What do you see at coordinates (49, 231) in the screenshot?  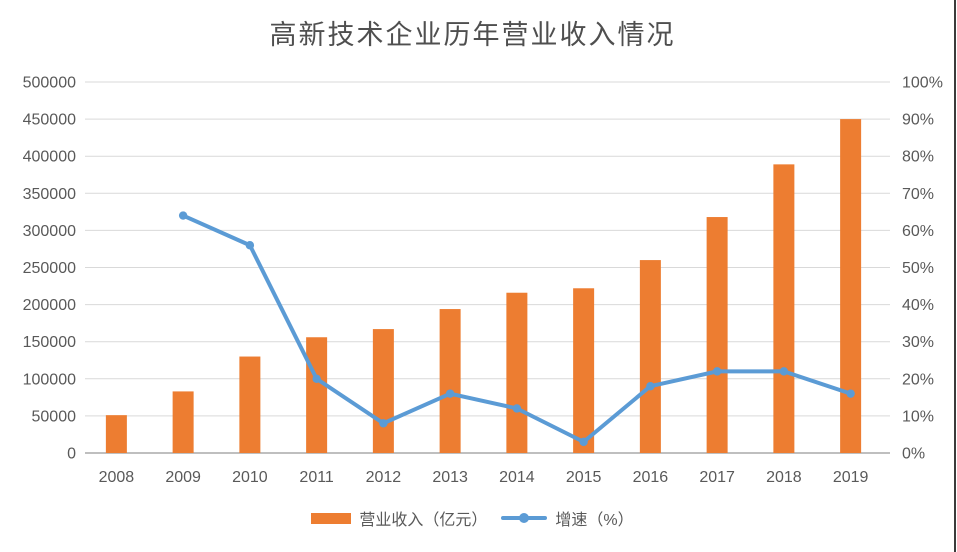 I see `y-axis-left-label: 300000` at bounding box center [49, 231].